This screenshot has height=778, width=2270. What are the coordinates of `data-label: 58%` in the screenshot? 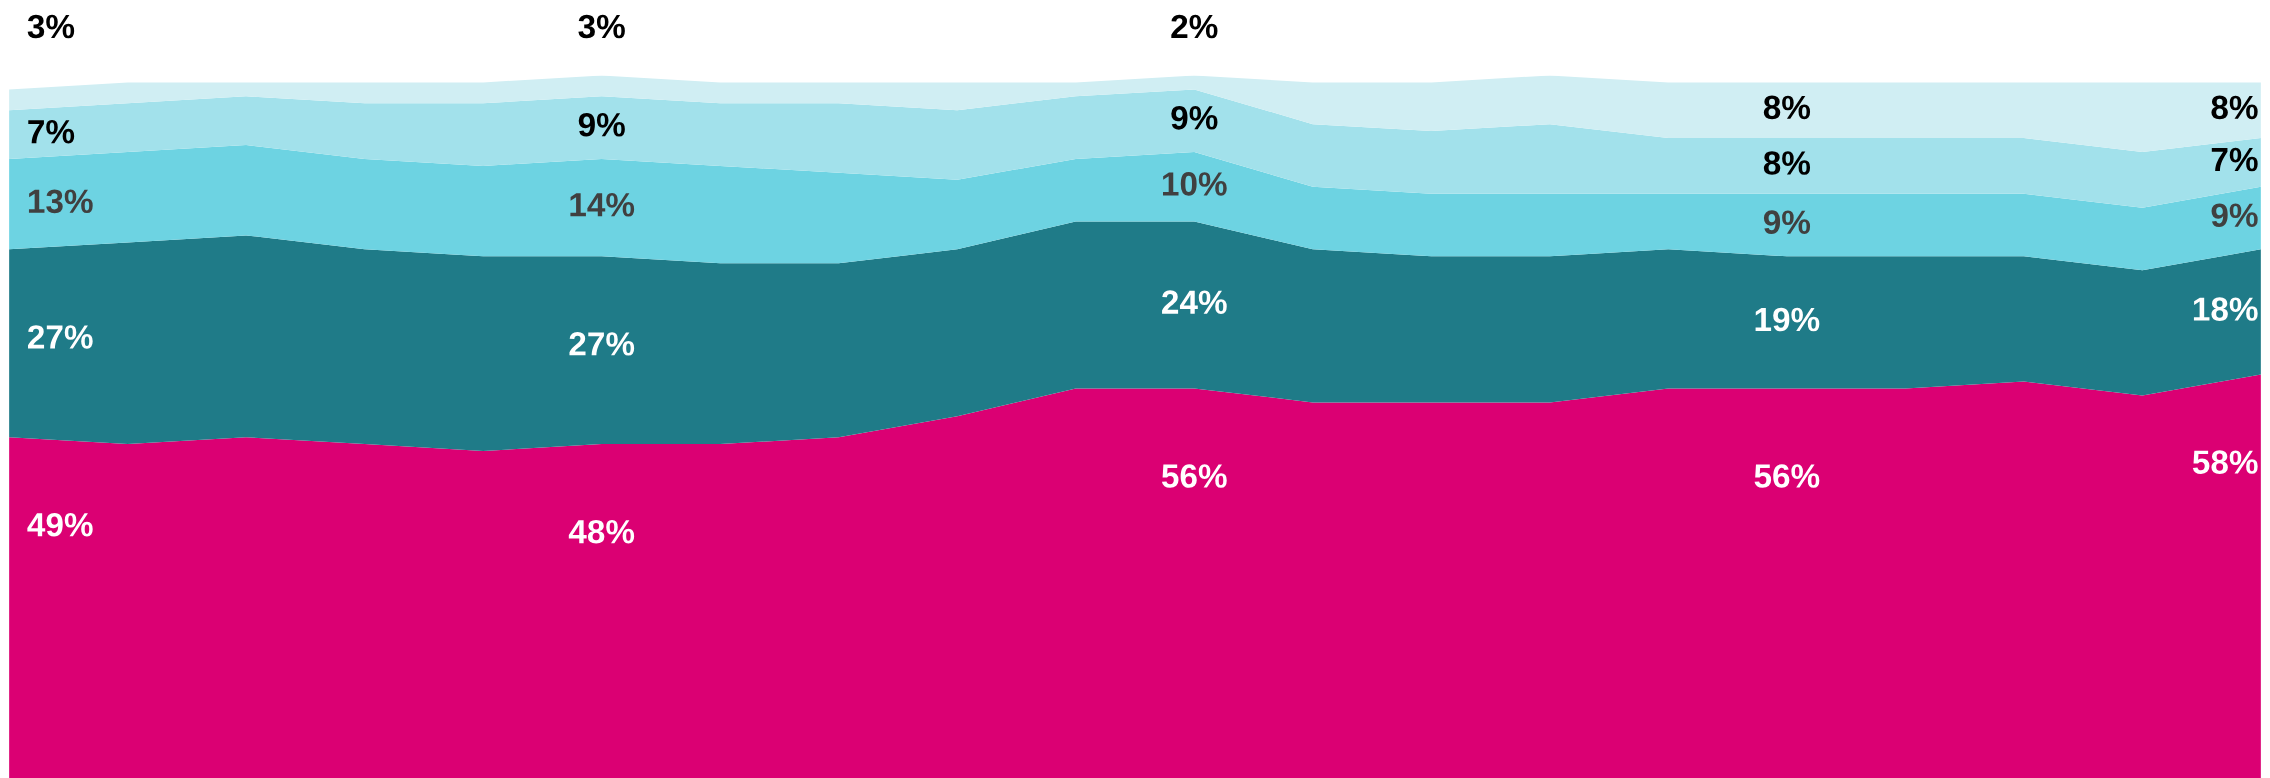 It's located at (2225, 462).